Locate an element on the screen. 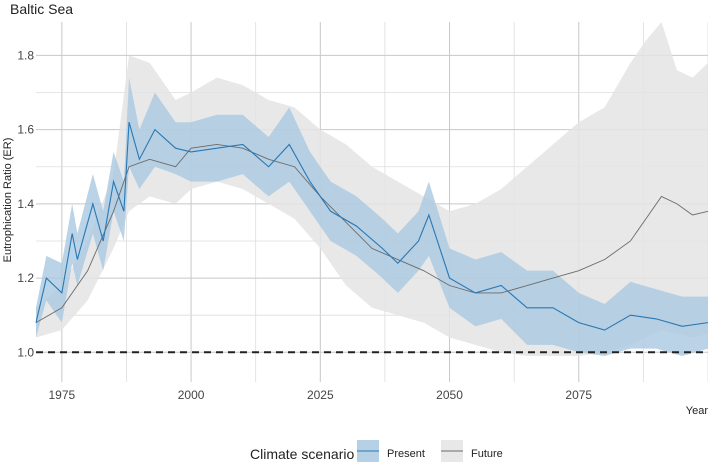 This screenshot has height=472, width=708. chart-title: Baltic Sea is located at coordinates (41, 9).